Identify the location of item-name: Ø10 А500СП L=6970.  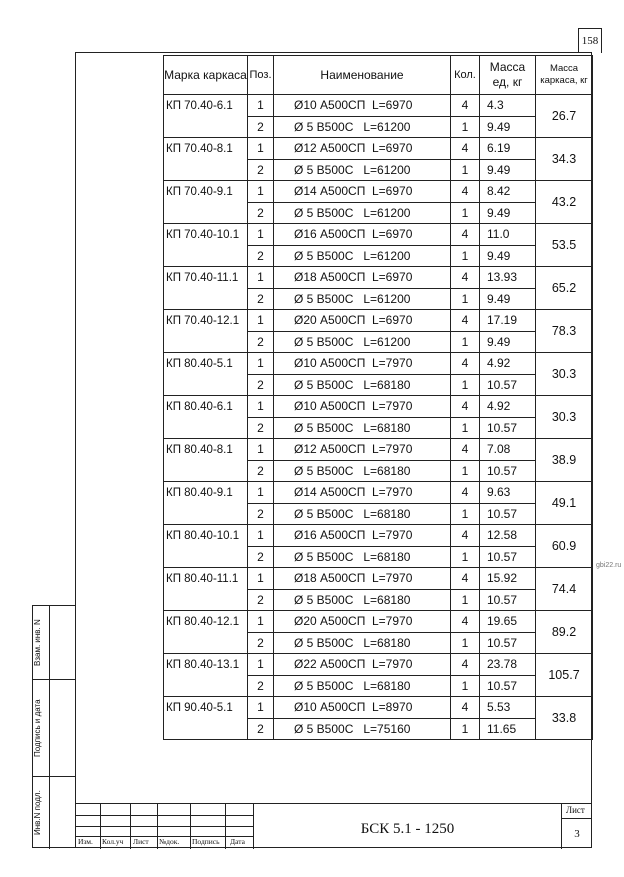
(362, 105).